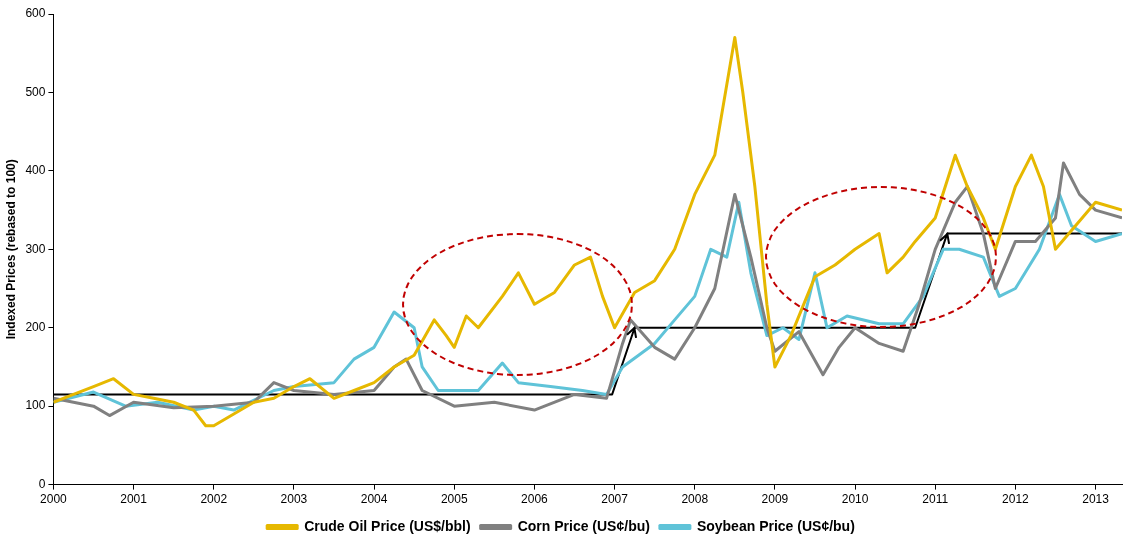  What do you see at coordinates (535, 499) in the screenshot?
I see `x-tick-label: 2006` at bounding box center [535, 499].